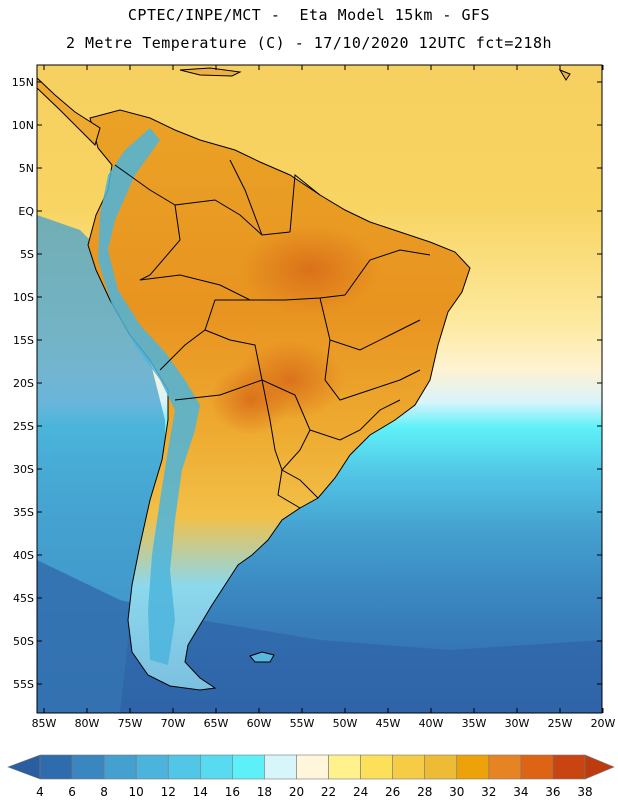 The height and width of the screenshot is (800, 618). Describe the element at coordinates (23, 125) in the screenshot. I see `lat-tick-label: 10N` at that location.